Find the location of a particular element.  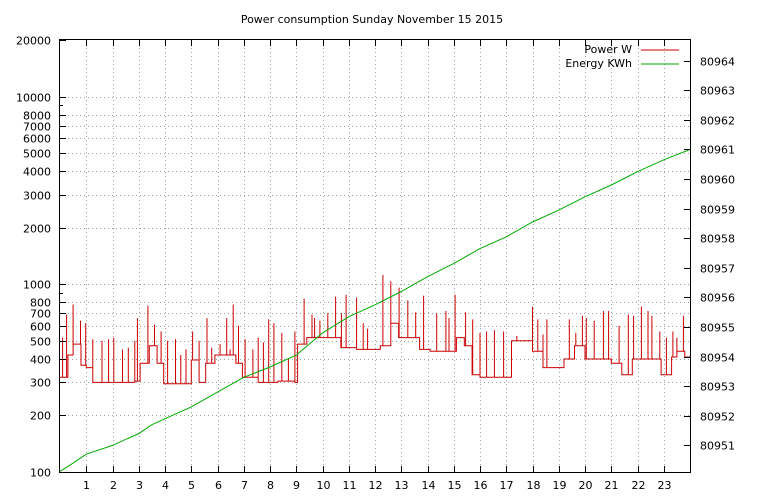

x-tick-label: 13 is located at coordinates (402, 485).